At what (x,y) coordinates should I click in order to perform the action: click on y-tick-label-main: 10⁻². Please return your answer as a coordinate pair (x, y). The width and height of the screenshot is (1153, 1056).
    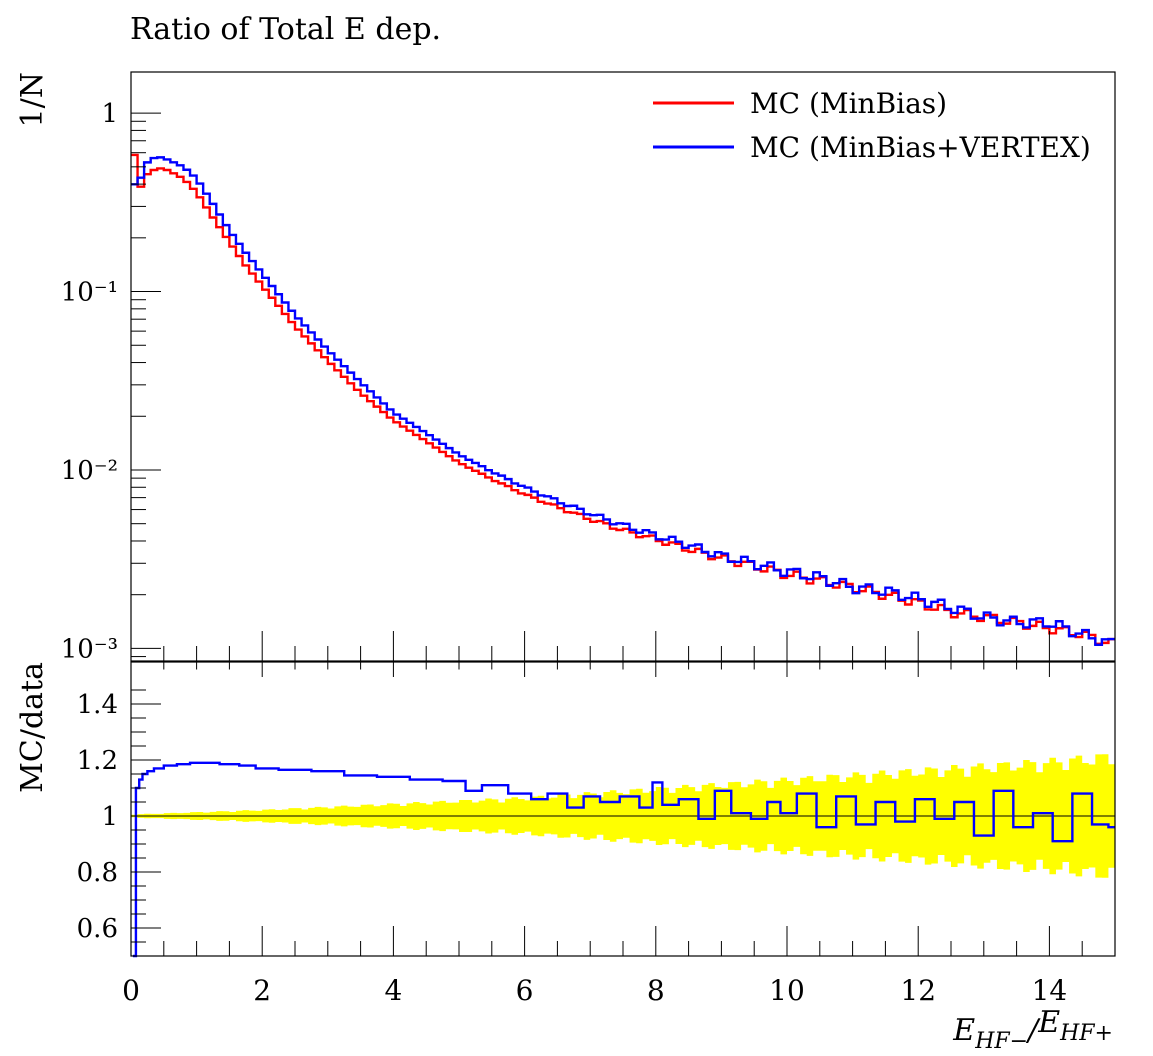
    Looking at the image, I should click on (89, 471).